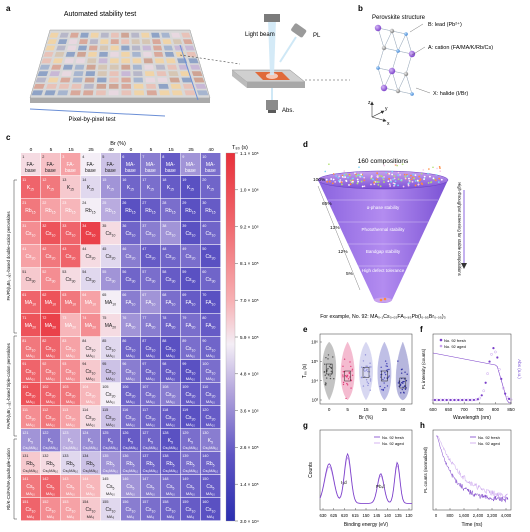 The image size is (530, 532). Describe the element at coordinates (452, 343) in the screenshot. I see `plot-f-legend: No. 92 fresh No. 92 aged` at that location.